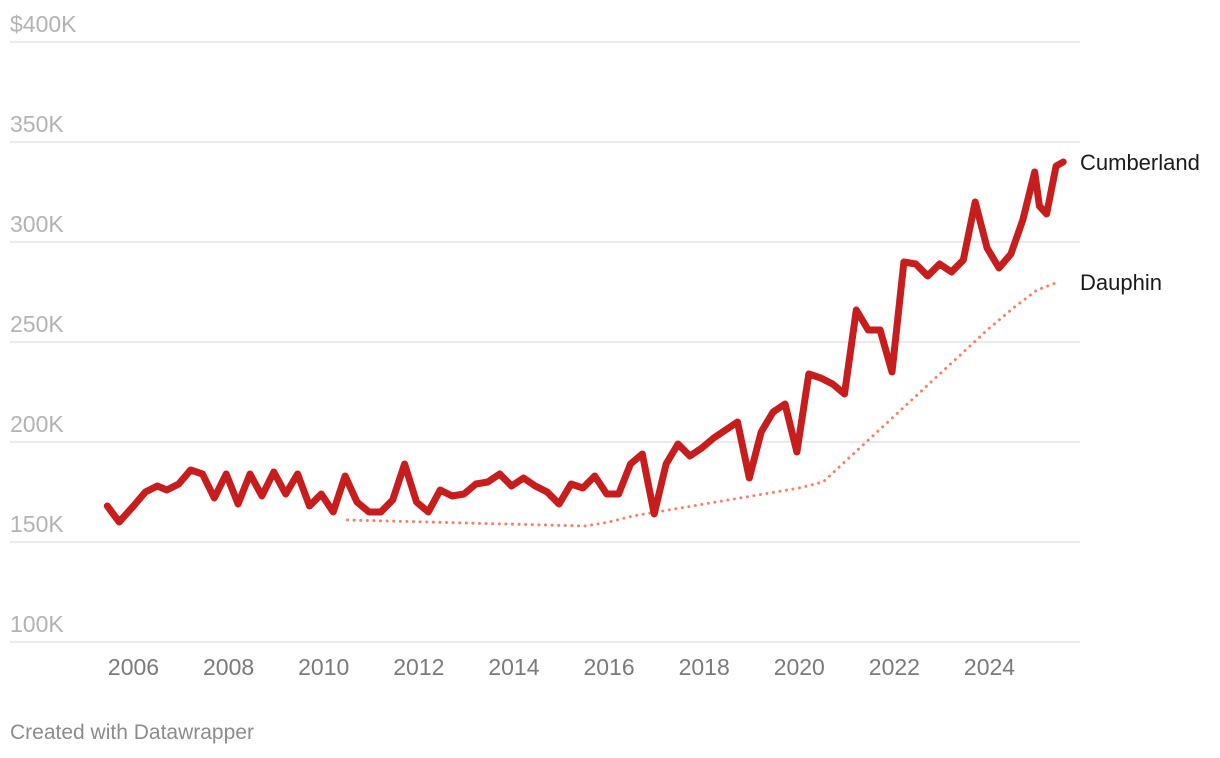 Image resolution: width=1220 pixels, height=758 pixels. What do you see at coordinates (323, 667) in the screenshot?
I see `x-tick-label: 2010` at bounding box center [323, 667].